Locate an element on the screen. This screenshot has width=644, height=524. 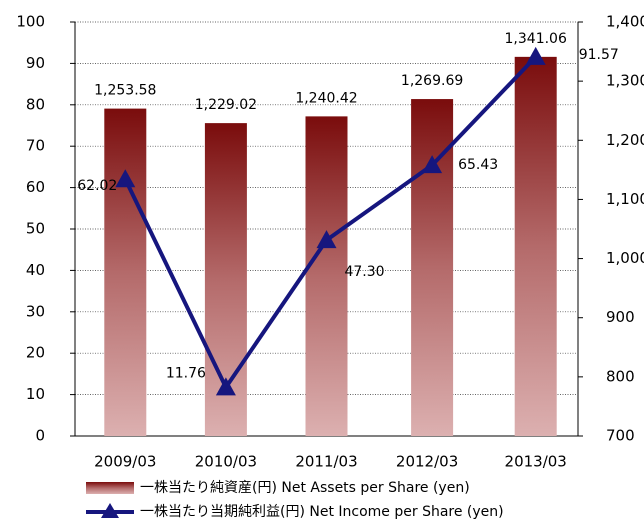
y-tick-label: 20 is located at coordinates (35, 353).